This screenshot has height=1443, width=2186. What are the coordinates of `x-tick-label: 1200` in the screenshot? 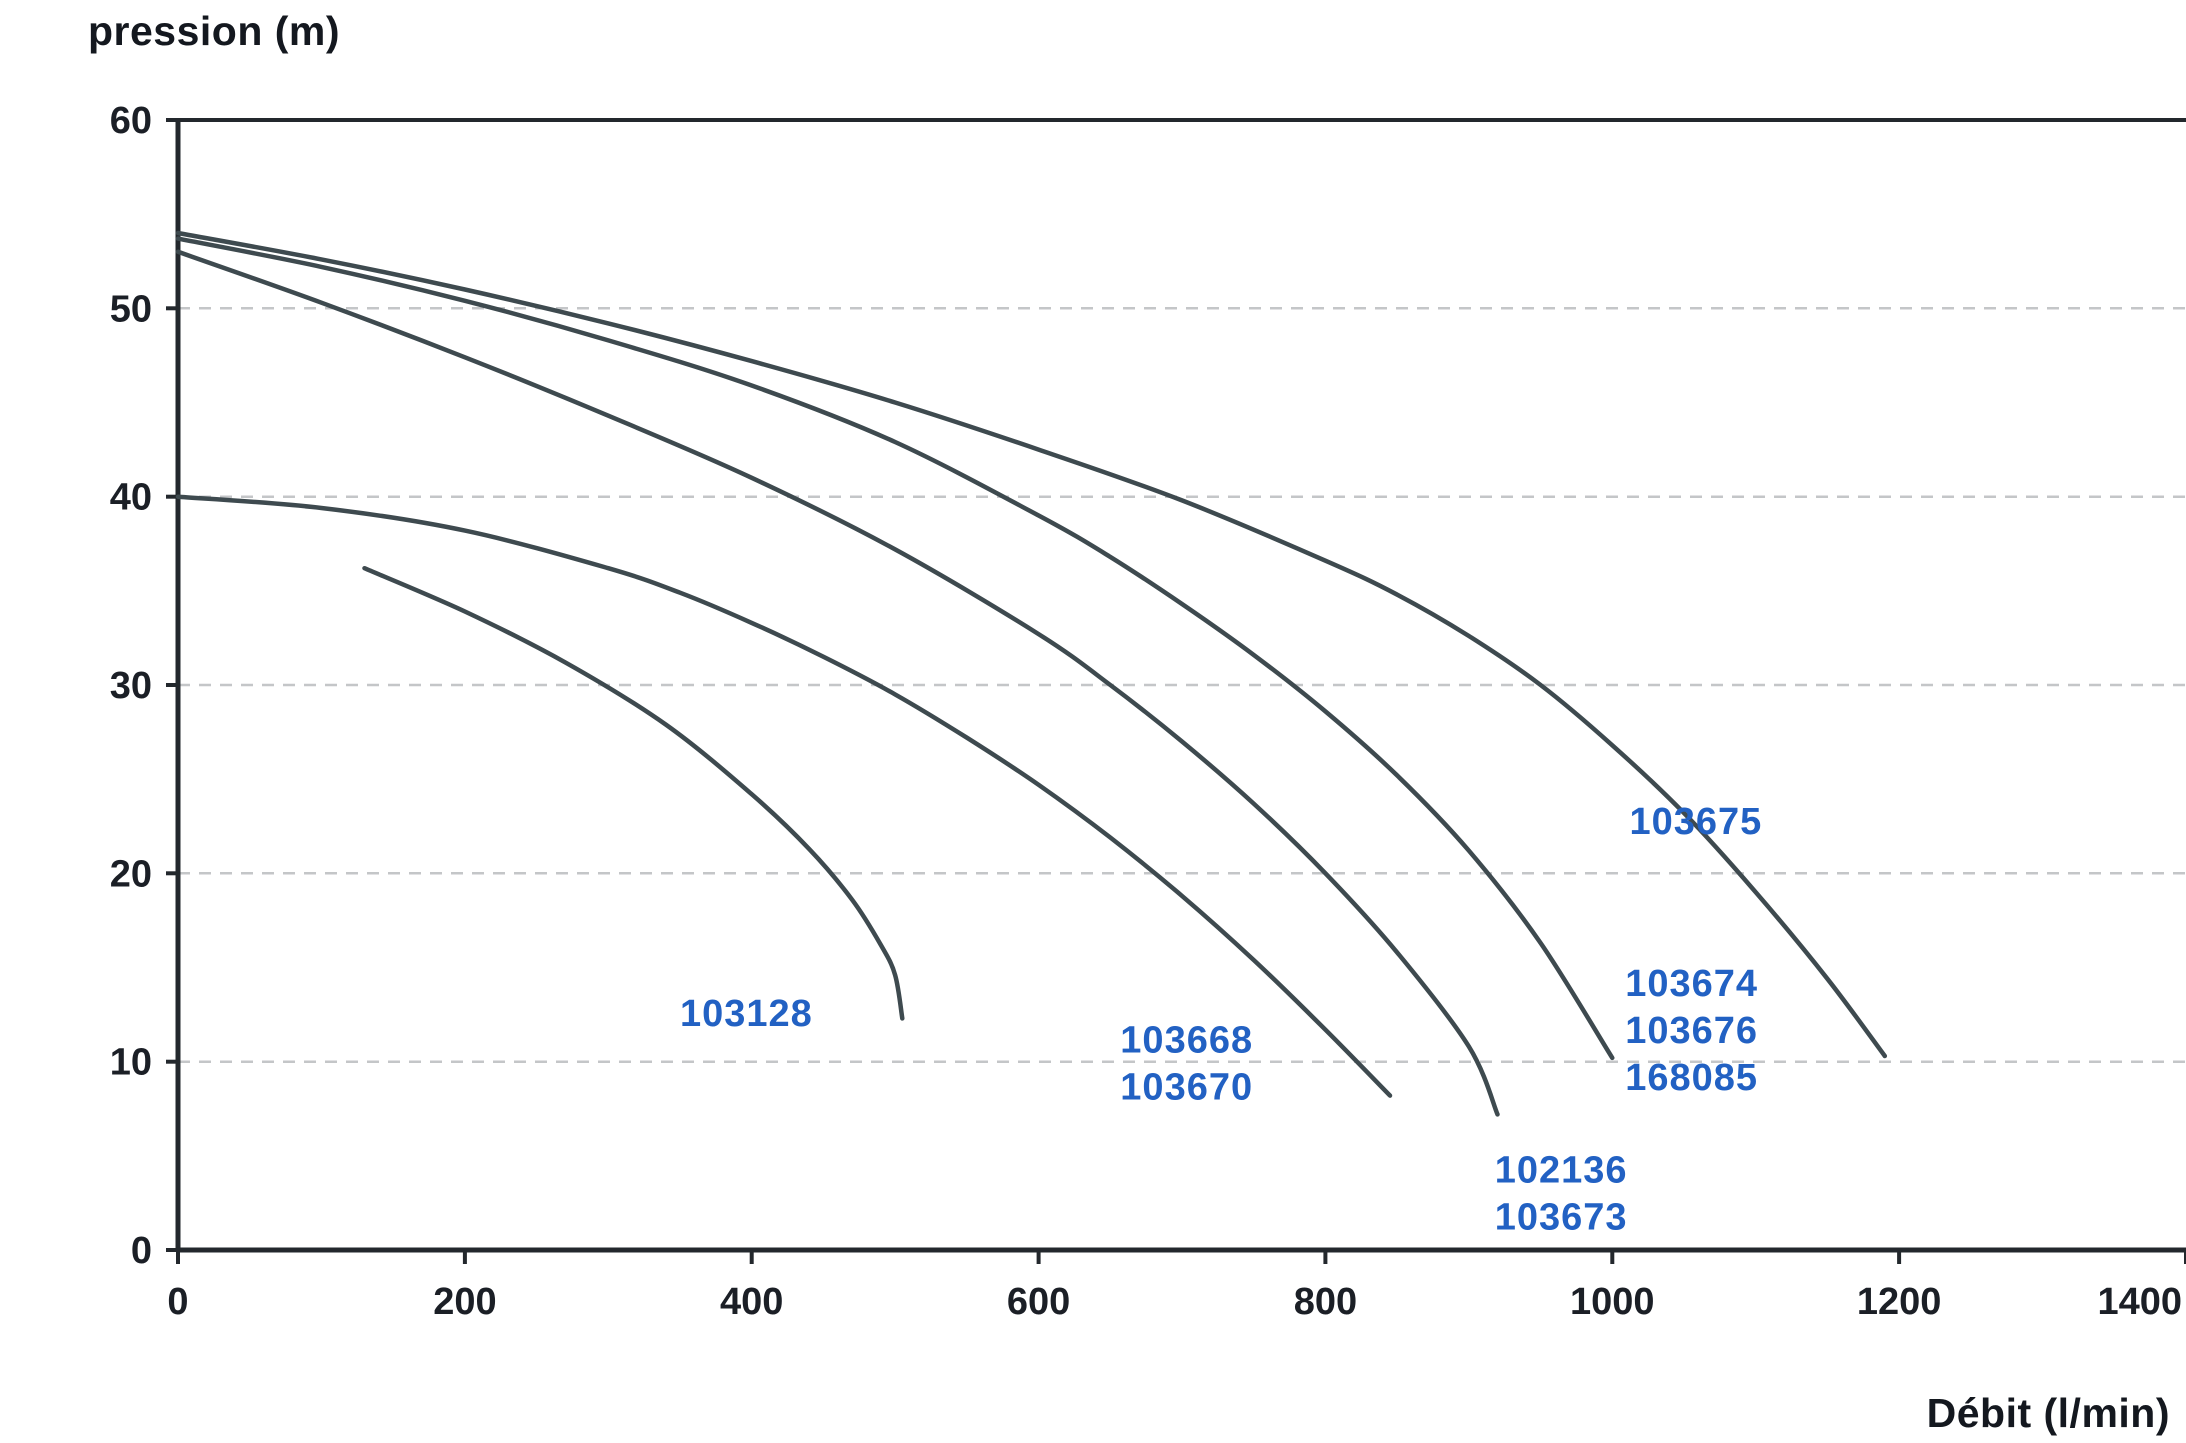 It's located at (1899, 1302).